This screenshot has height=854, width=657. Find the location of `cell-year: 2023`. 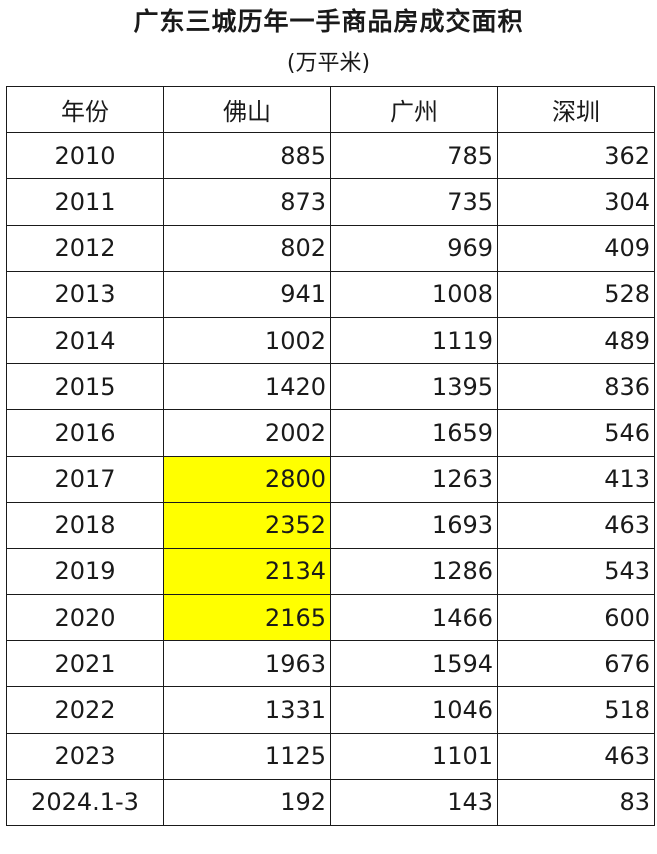

cell-year: 2023 is located at coordinates (85, 756).